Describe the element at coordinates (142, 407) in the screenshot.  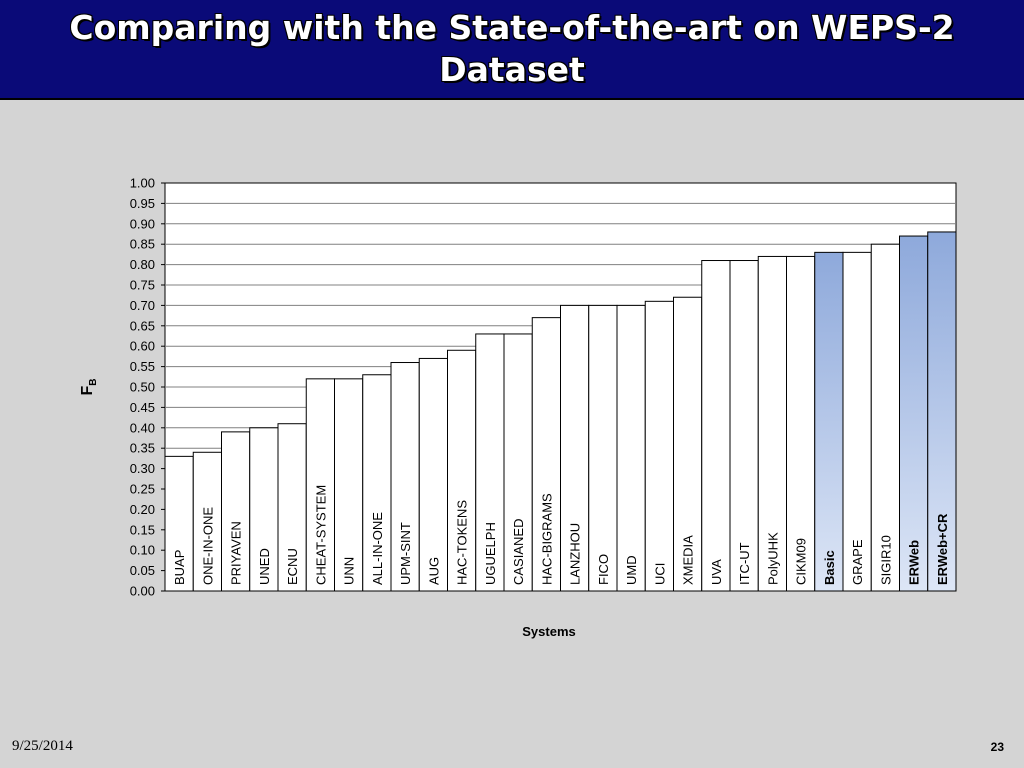
I see `y-tick-label: 0.45` at that location.